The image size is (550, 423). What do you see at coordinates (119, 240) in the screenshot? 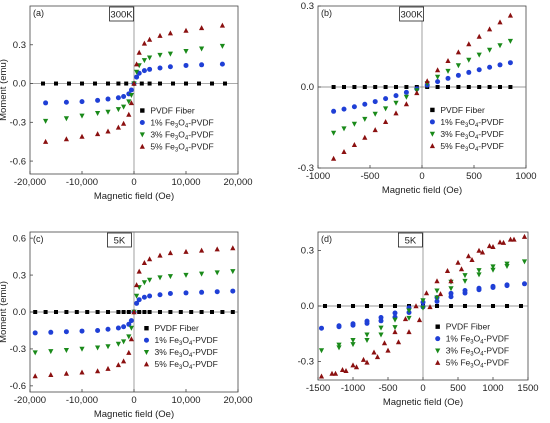
I see `temperature-box` at bounding box center [119, 240].